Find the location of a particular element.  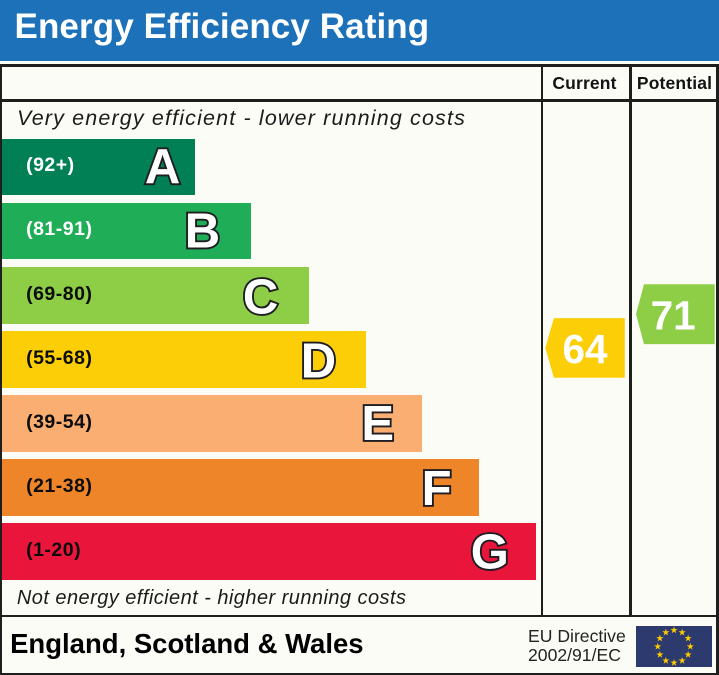

svg-text: E is located at coordinates (377, 424).